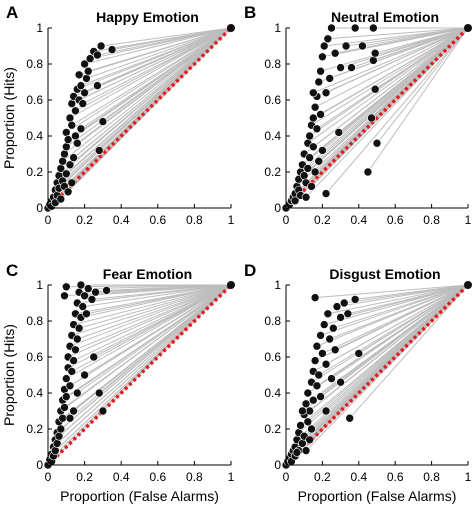  Describe the element at coordinates (34, 393) in the screenshot. I see `y-tick-label: 0.4` at that location.